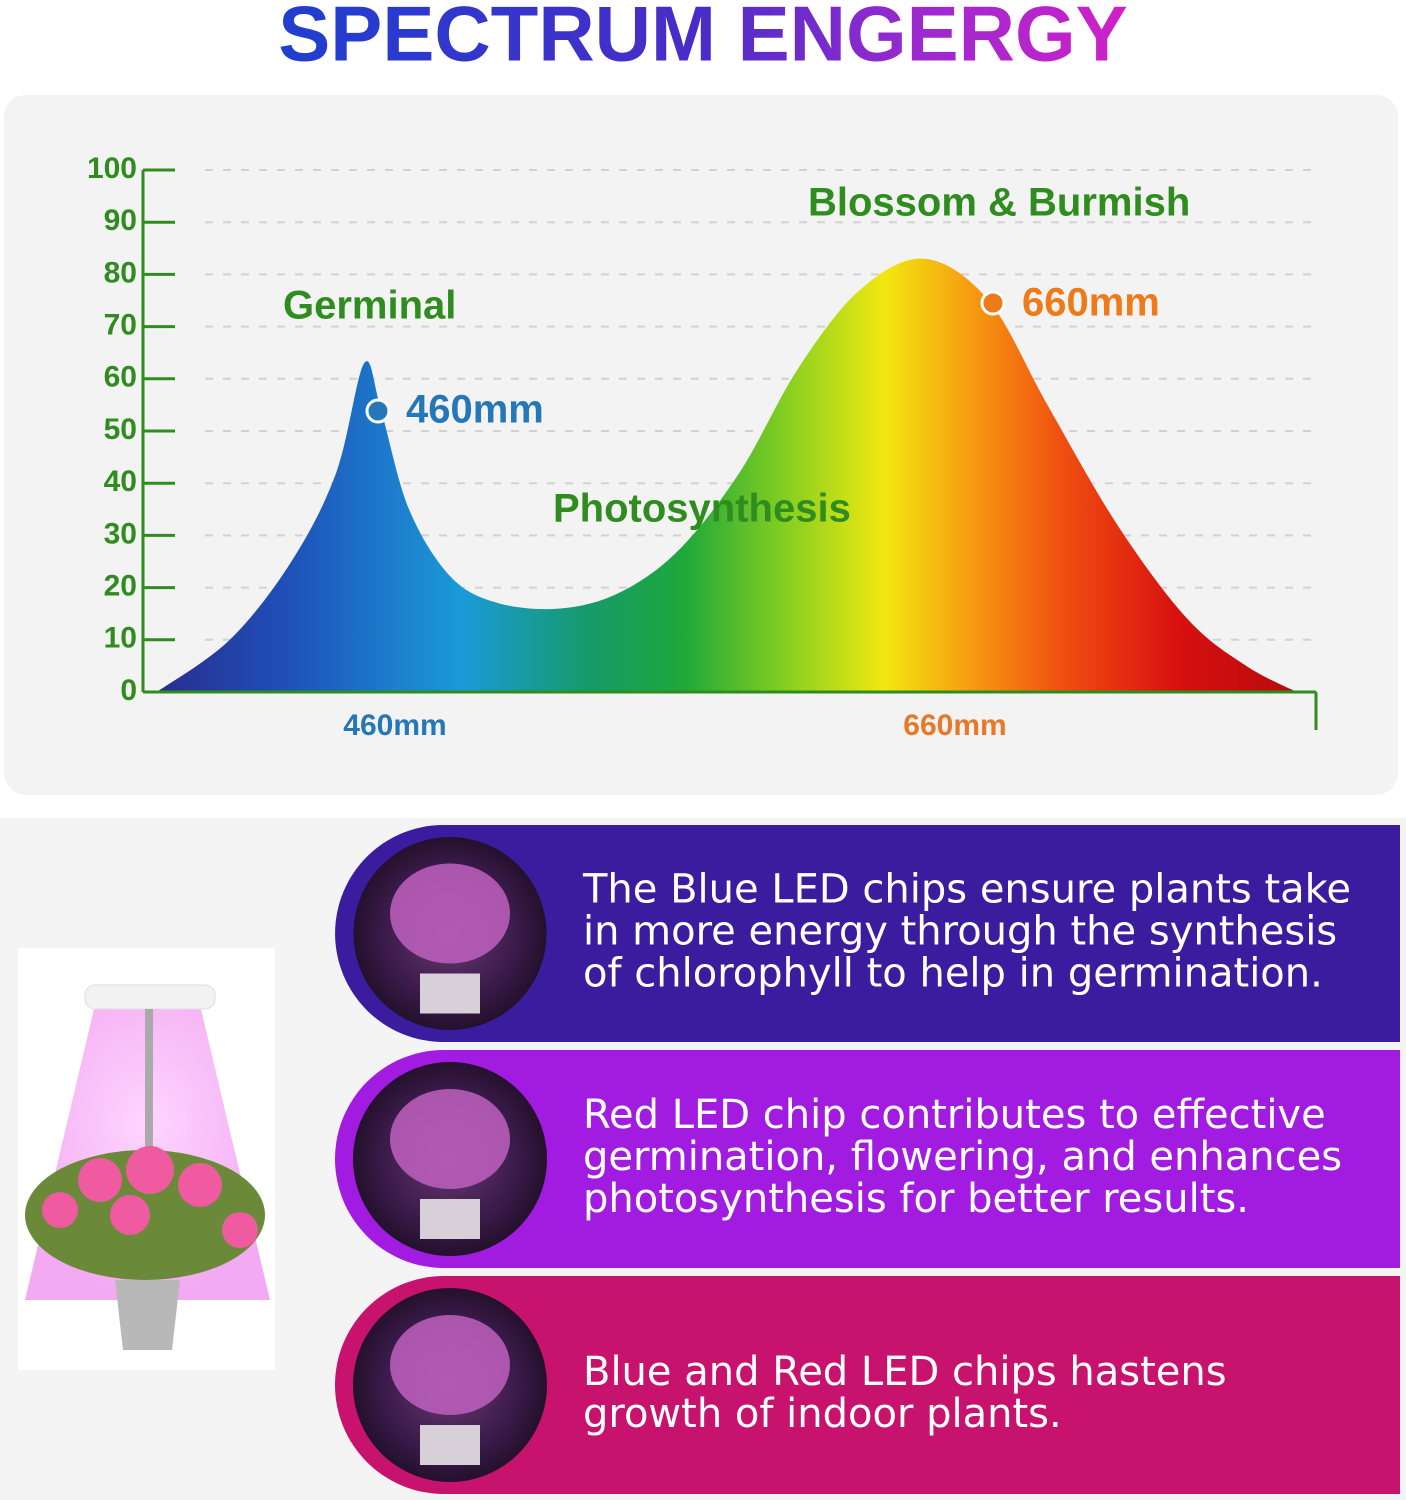 This screenshot has height=1500, width=1406. What do you see at coordinates (120, 377) in the screenshot?
I see `y-tick-label: 60` at bounding box center [120, 377].